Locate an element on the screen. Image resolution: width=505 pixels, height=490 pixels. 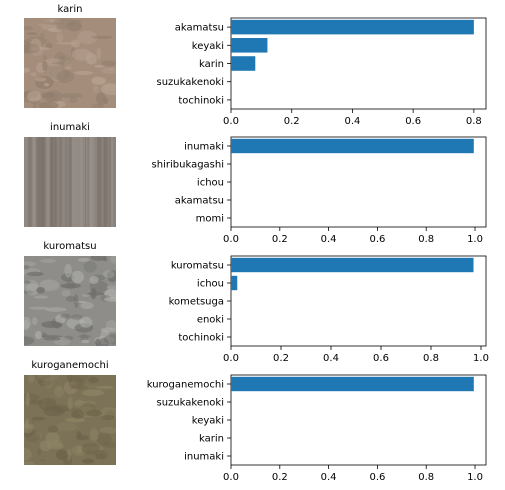
x-tick-label: 1.0 is located at coordinates (475, 477).